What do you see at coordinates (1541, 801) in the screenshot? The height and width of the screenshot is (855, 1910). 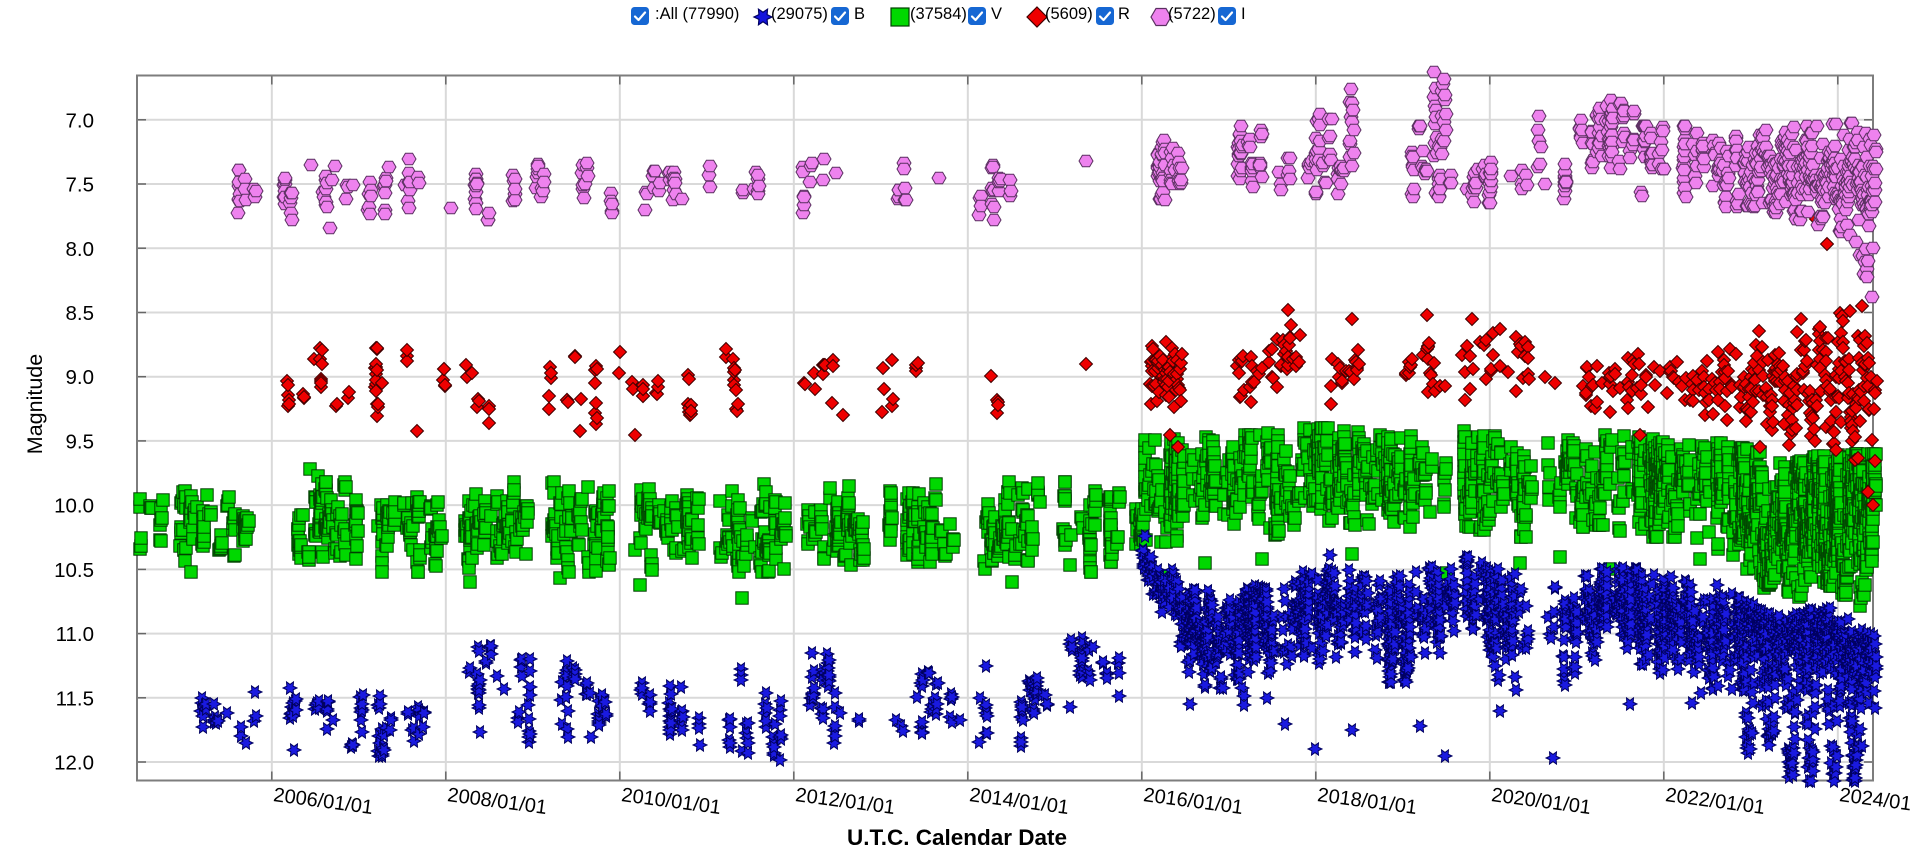 I see `svg-text: 2020/01/01` at bounding box center [1541, 801].